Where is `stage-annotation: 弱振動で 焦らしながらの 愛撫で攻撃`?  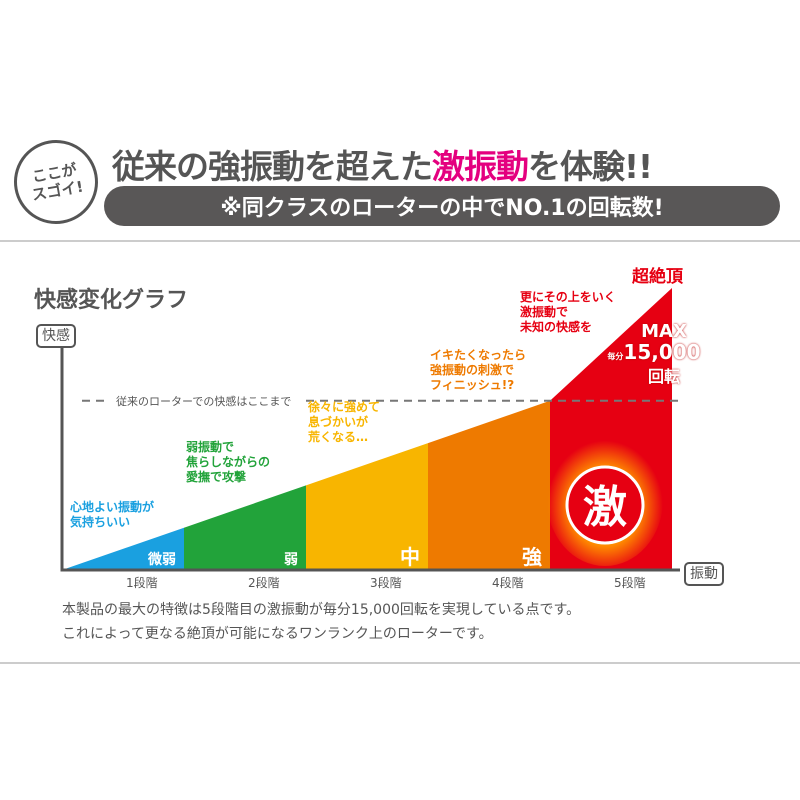
stage-annotation: 弱振動で 焦らしながらの 愛撫で攻撃 is located at coordinates (228, 462).